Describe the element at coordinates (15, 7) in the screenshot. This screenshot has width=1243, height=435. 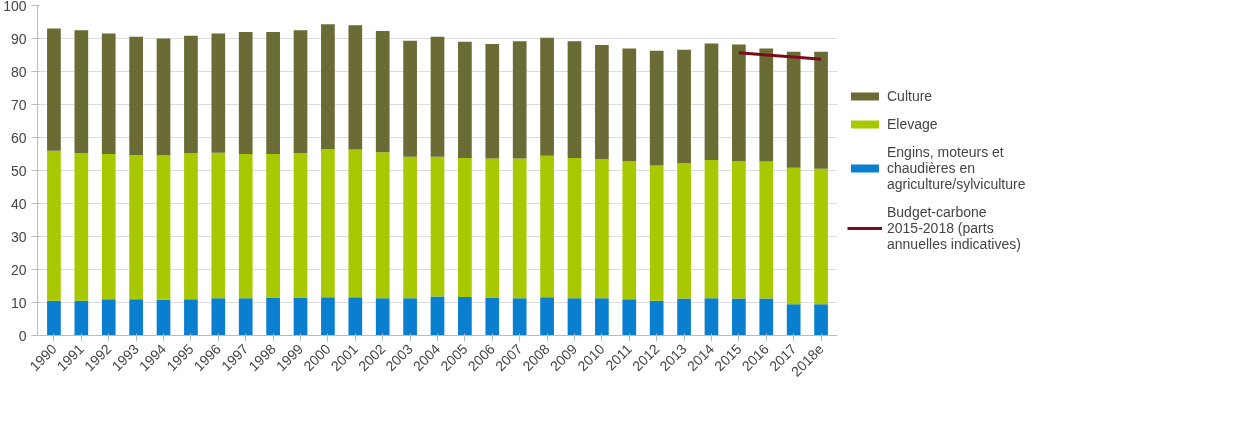
I see `y-tick-label: 100` at that location.